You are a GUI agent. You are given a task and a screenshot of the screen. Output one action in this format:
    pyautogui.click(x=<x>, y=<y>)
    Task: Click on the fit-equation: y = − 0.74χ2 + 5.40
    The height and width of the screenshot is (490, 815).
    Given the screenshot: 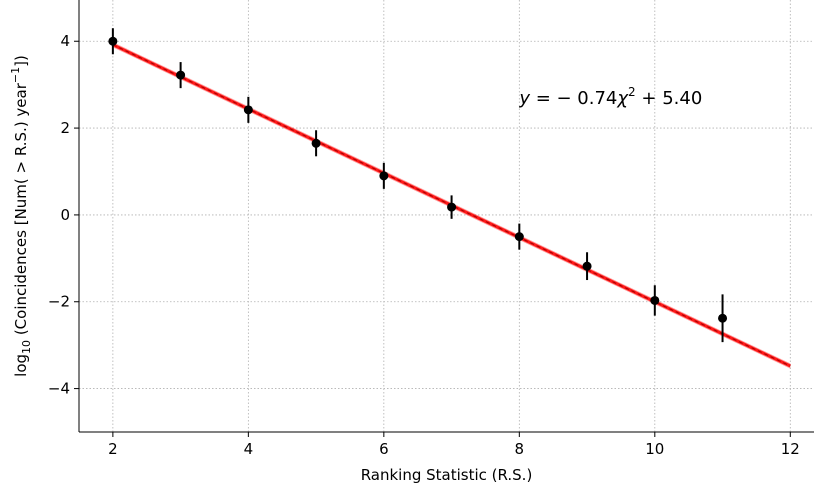 What is the action you would take?
    pyautogui.click(x=610, y=97)
    